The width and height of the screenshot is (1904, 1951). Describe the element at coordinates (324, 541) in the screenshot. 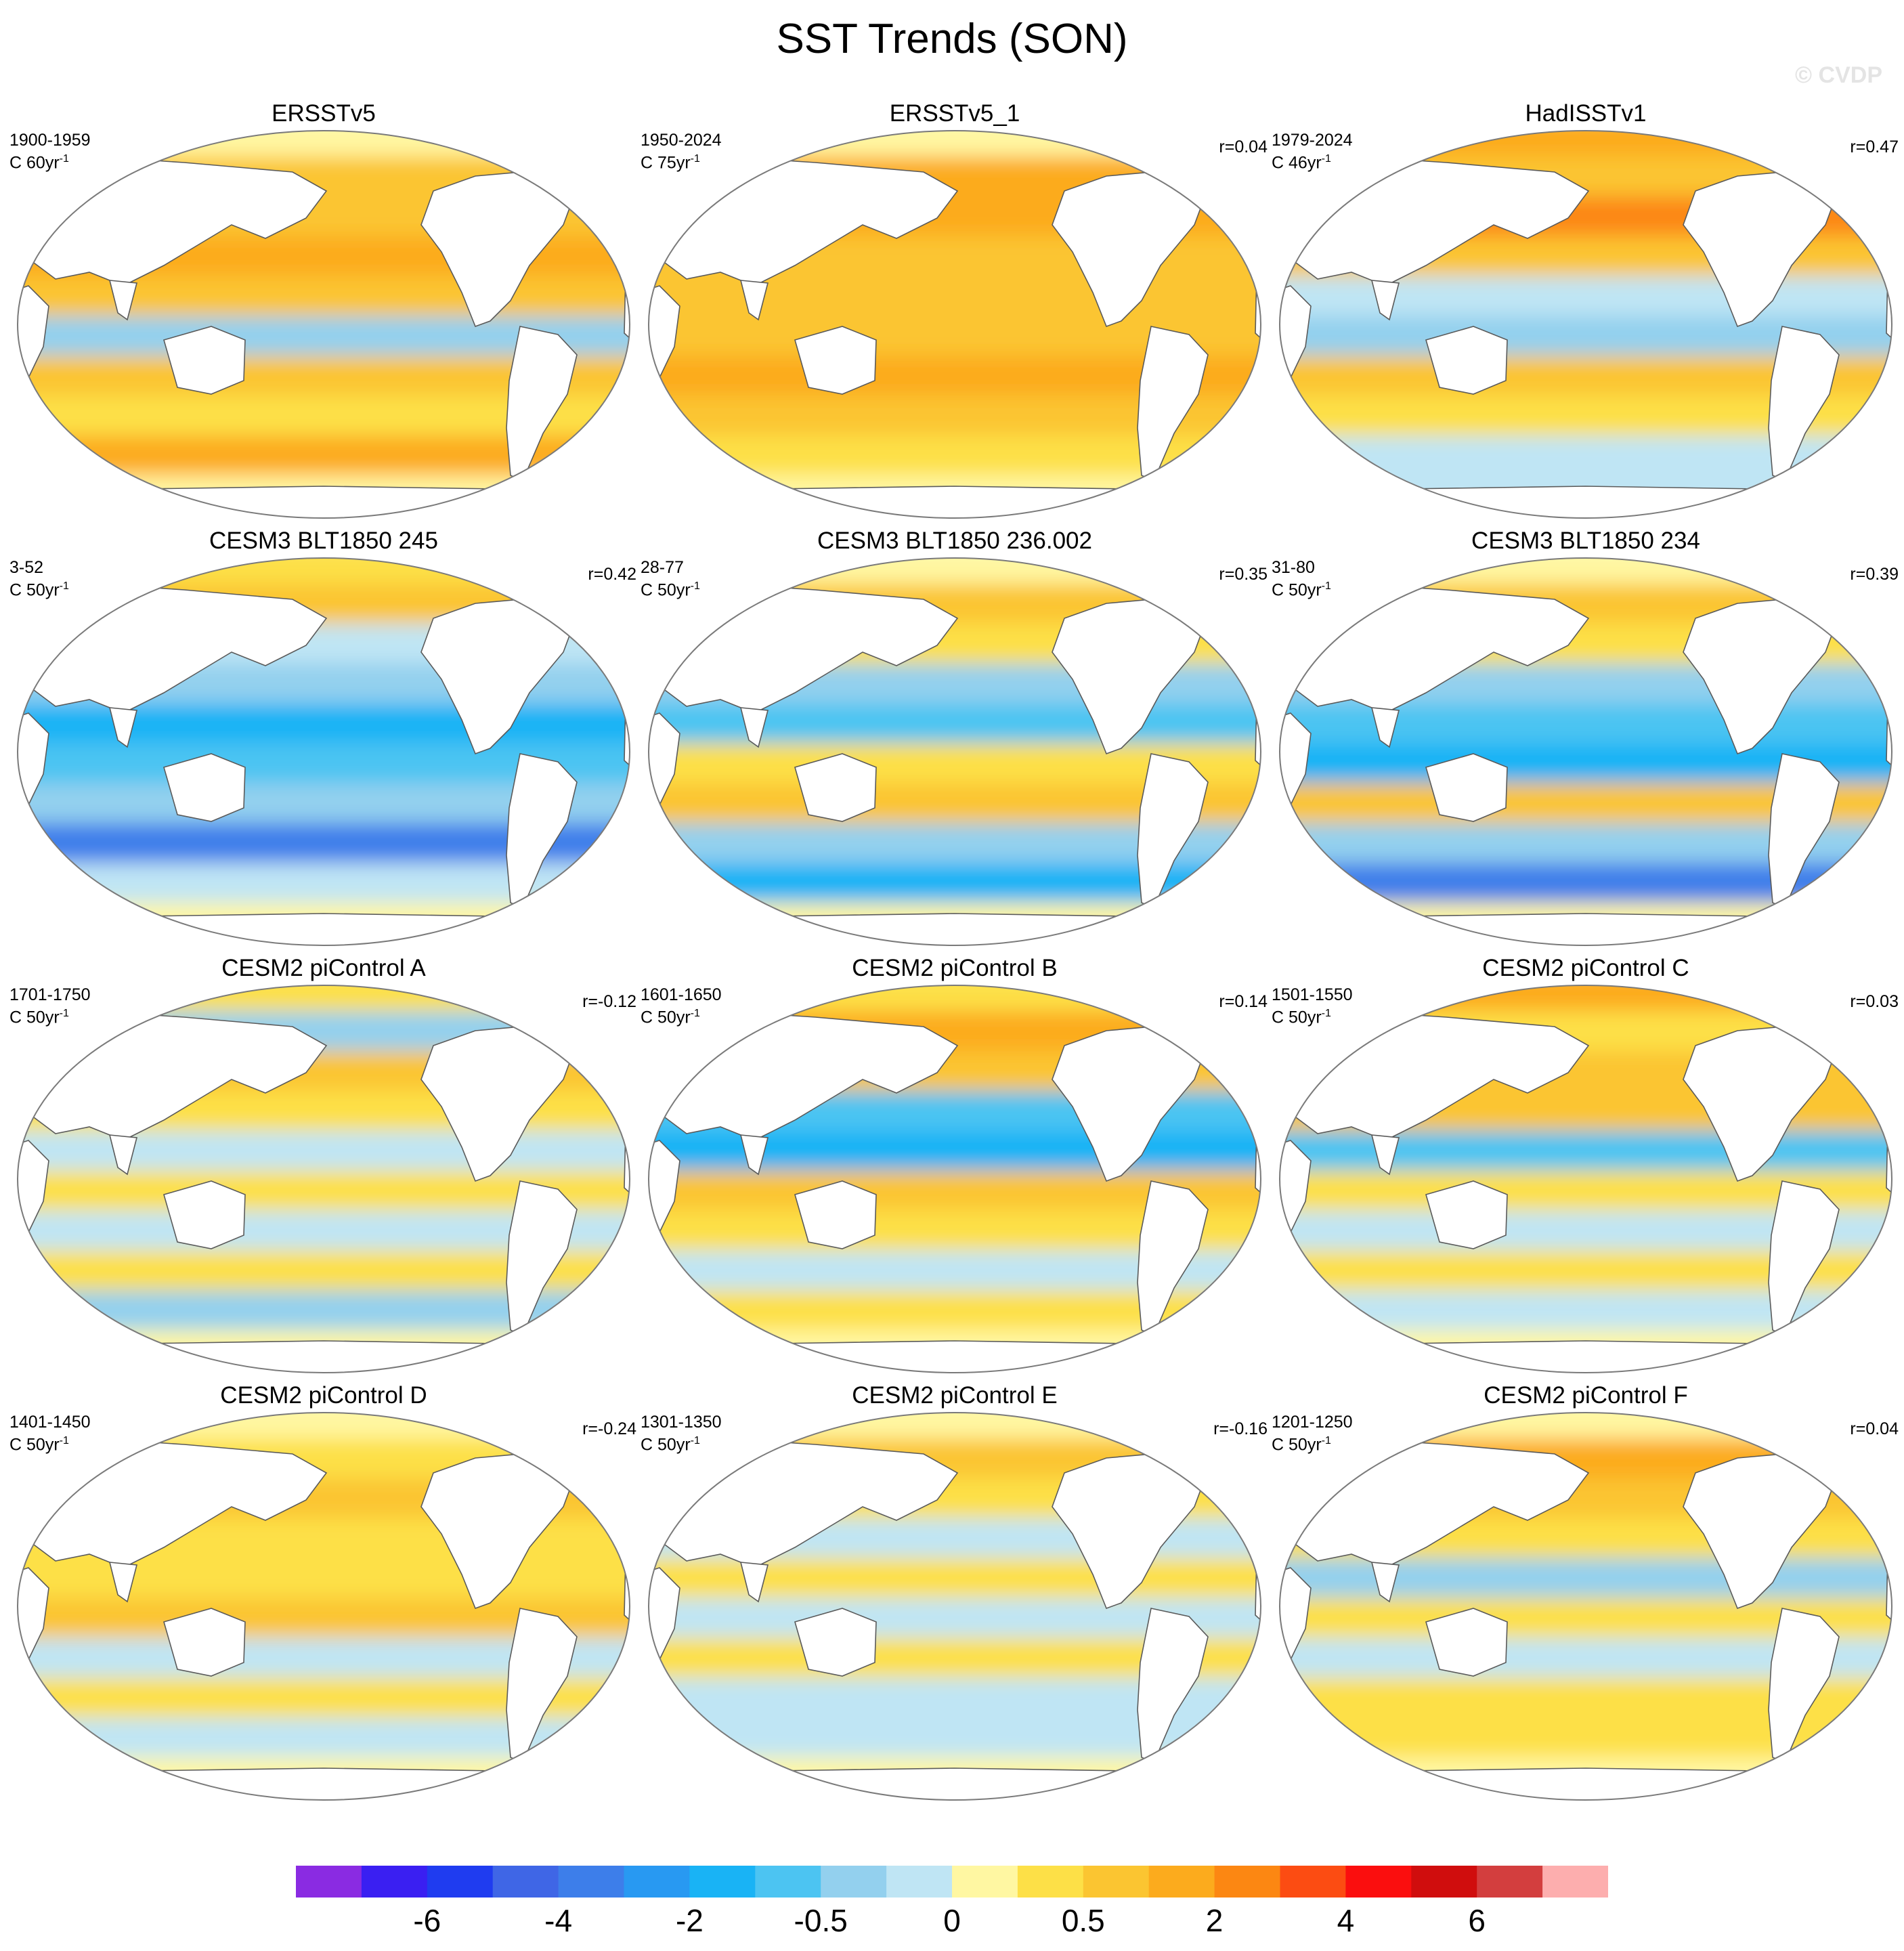

I see `panel-title: CESM3 BLT1850 245` at that location.